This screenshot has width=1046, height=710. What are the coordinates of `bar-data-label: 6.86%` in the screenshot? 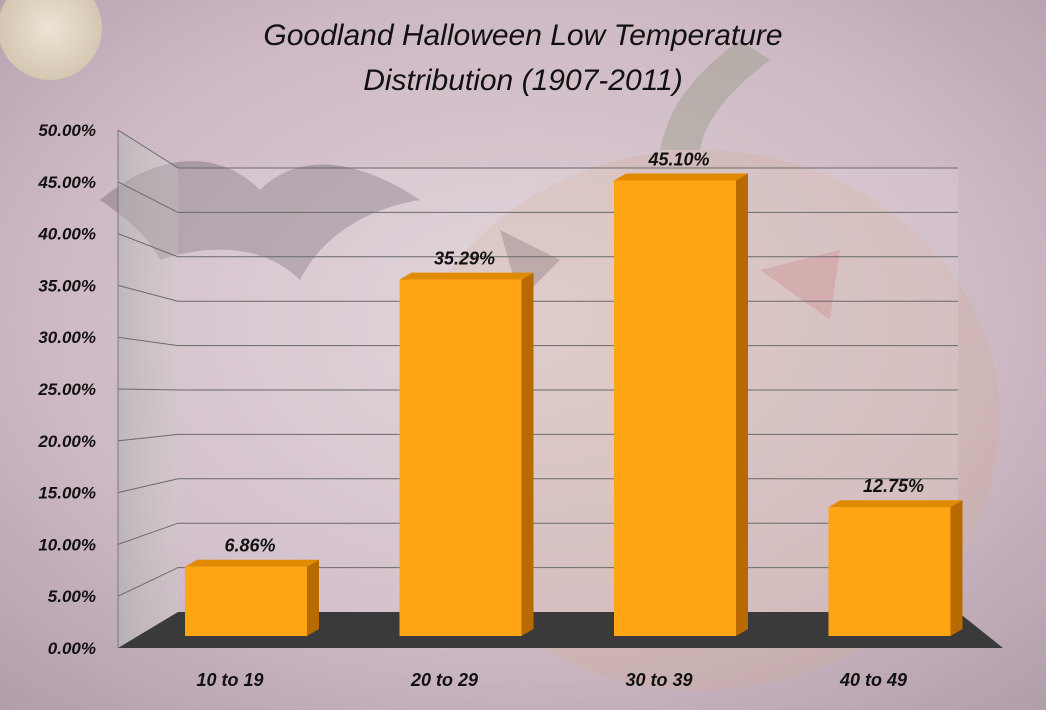 It's located at (249, 546).